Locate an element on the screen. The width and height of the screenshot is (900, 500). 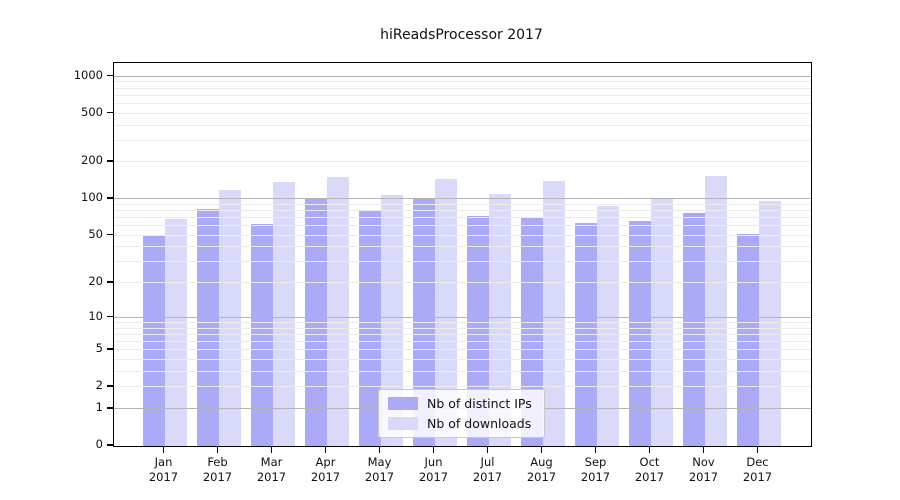
x-tick-jan is located at coordinates (163, 450).